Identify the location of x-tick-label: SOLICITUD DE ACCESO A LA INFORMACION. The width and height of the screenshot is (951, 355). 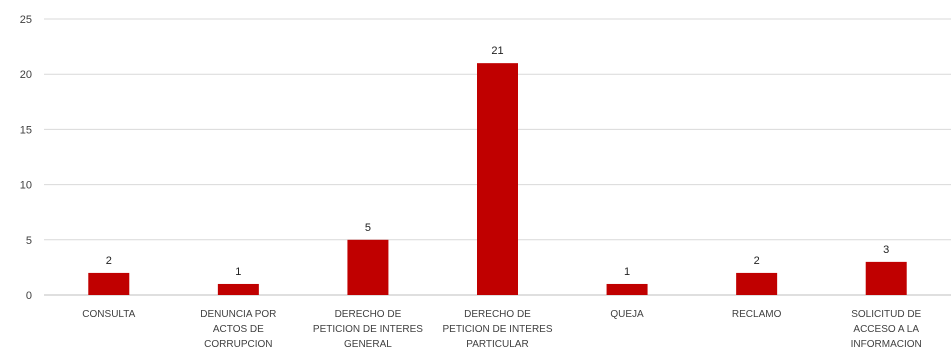
(886, 329).